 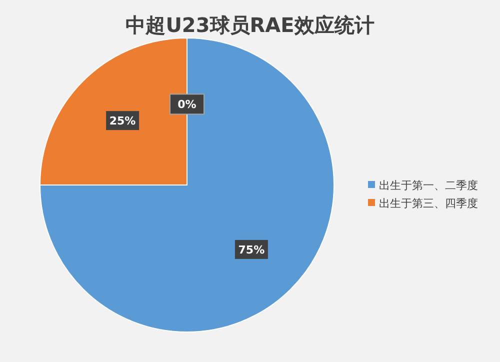 I want to click on legend-label: 出生于第一、二季度, so click(x=428, y=185).